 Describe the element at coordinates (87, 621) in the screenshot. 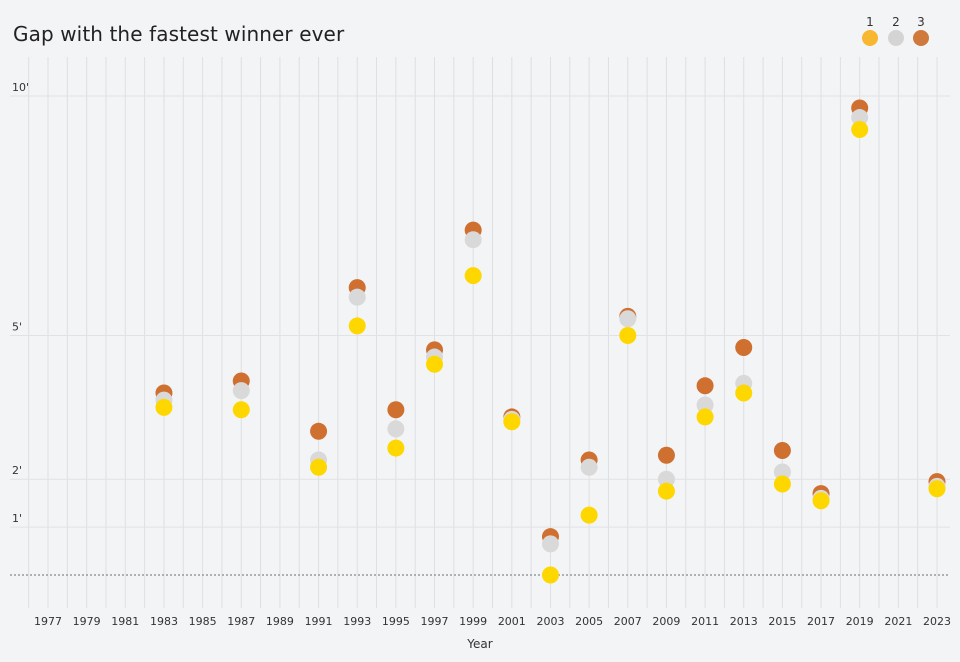

I see `x-tick-label: 1979` at that location.